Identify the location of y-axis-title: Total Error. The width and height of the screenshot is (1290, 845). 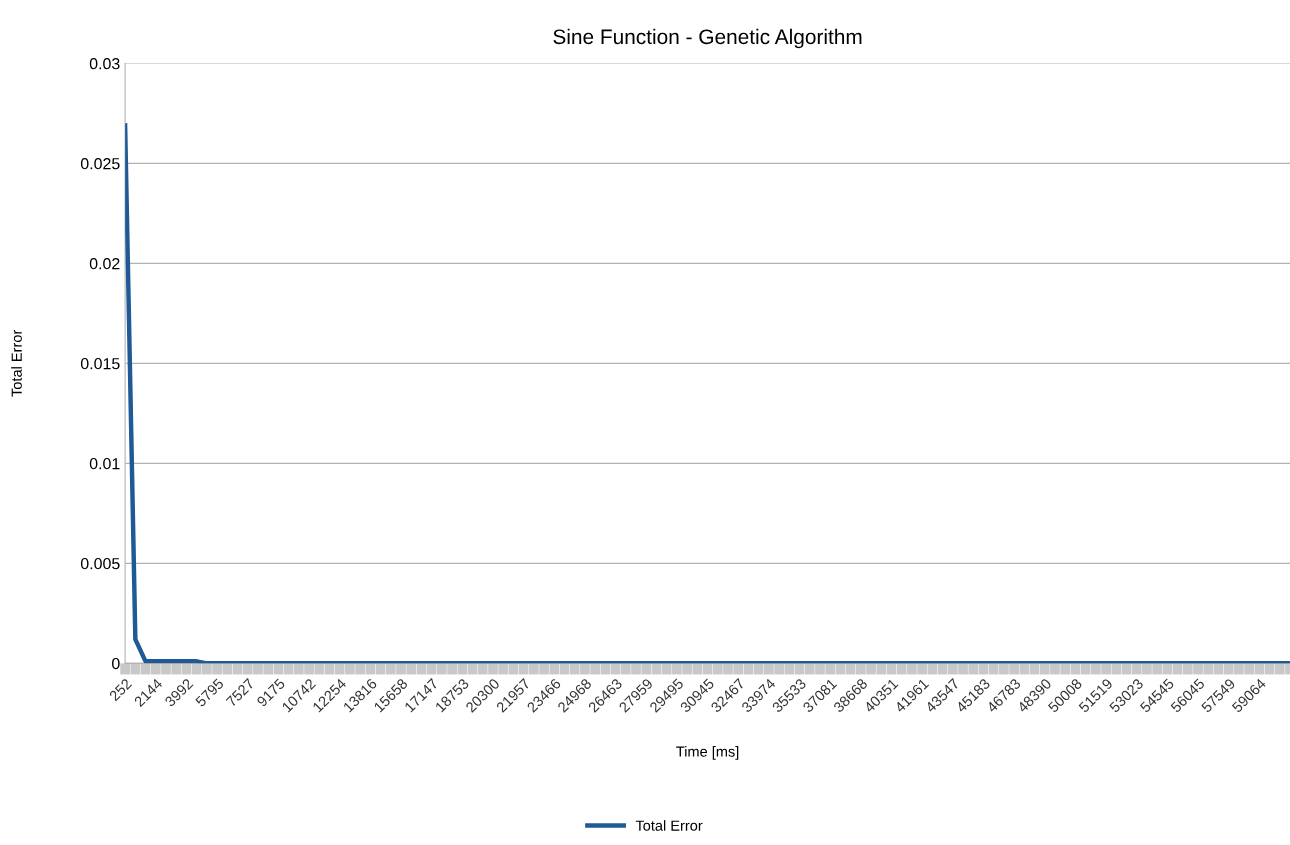
(16, 363).